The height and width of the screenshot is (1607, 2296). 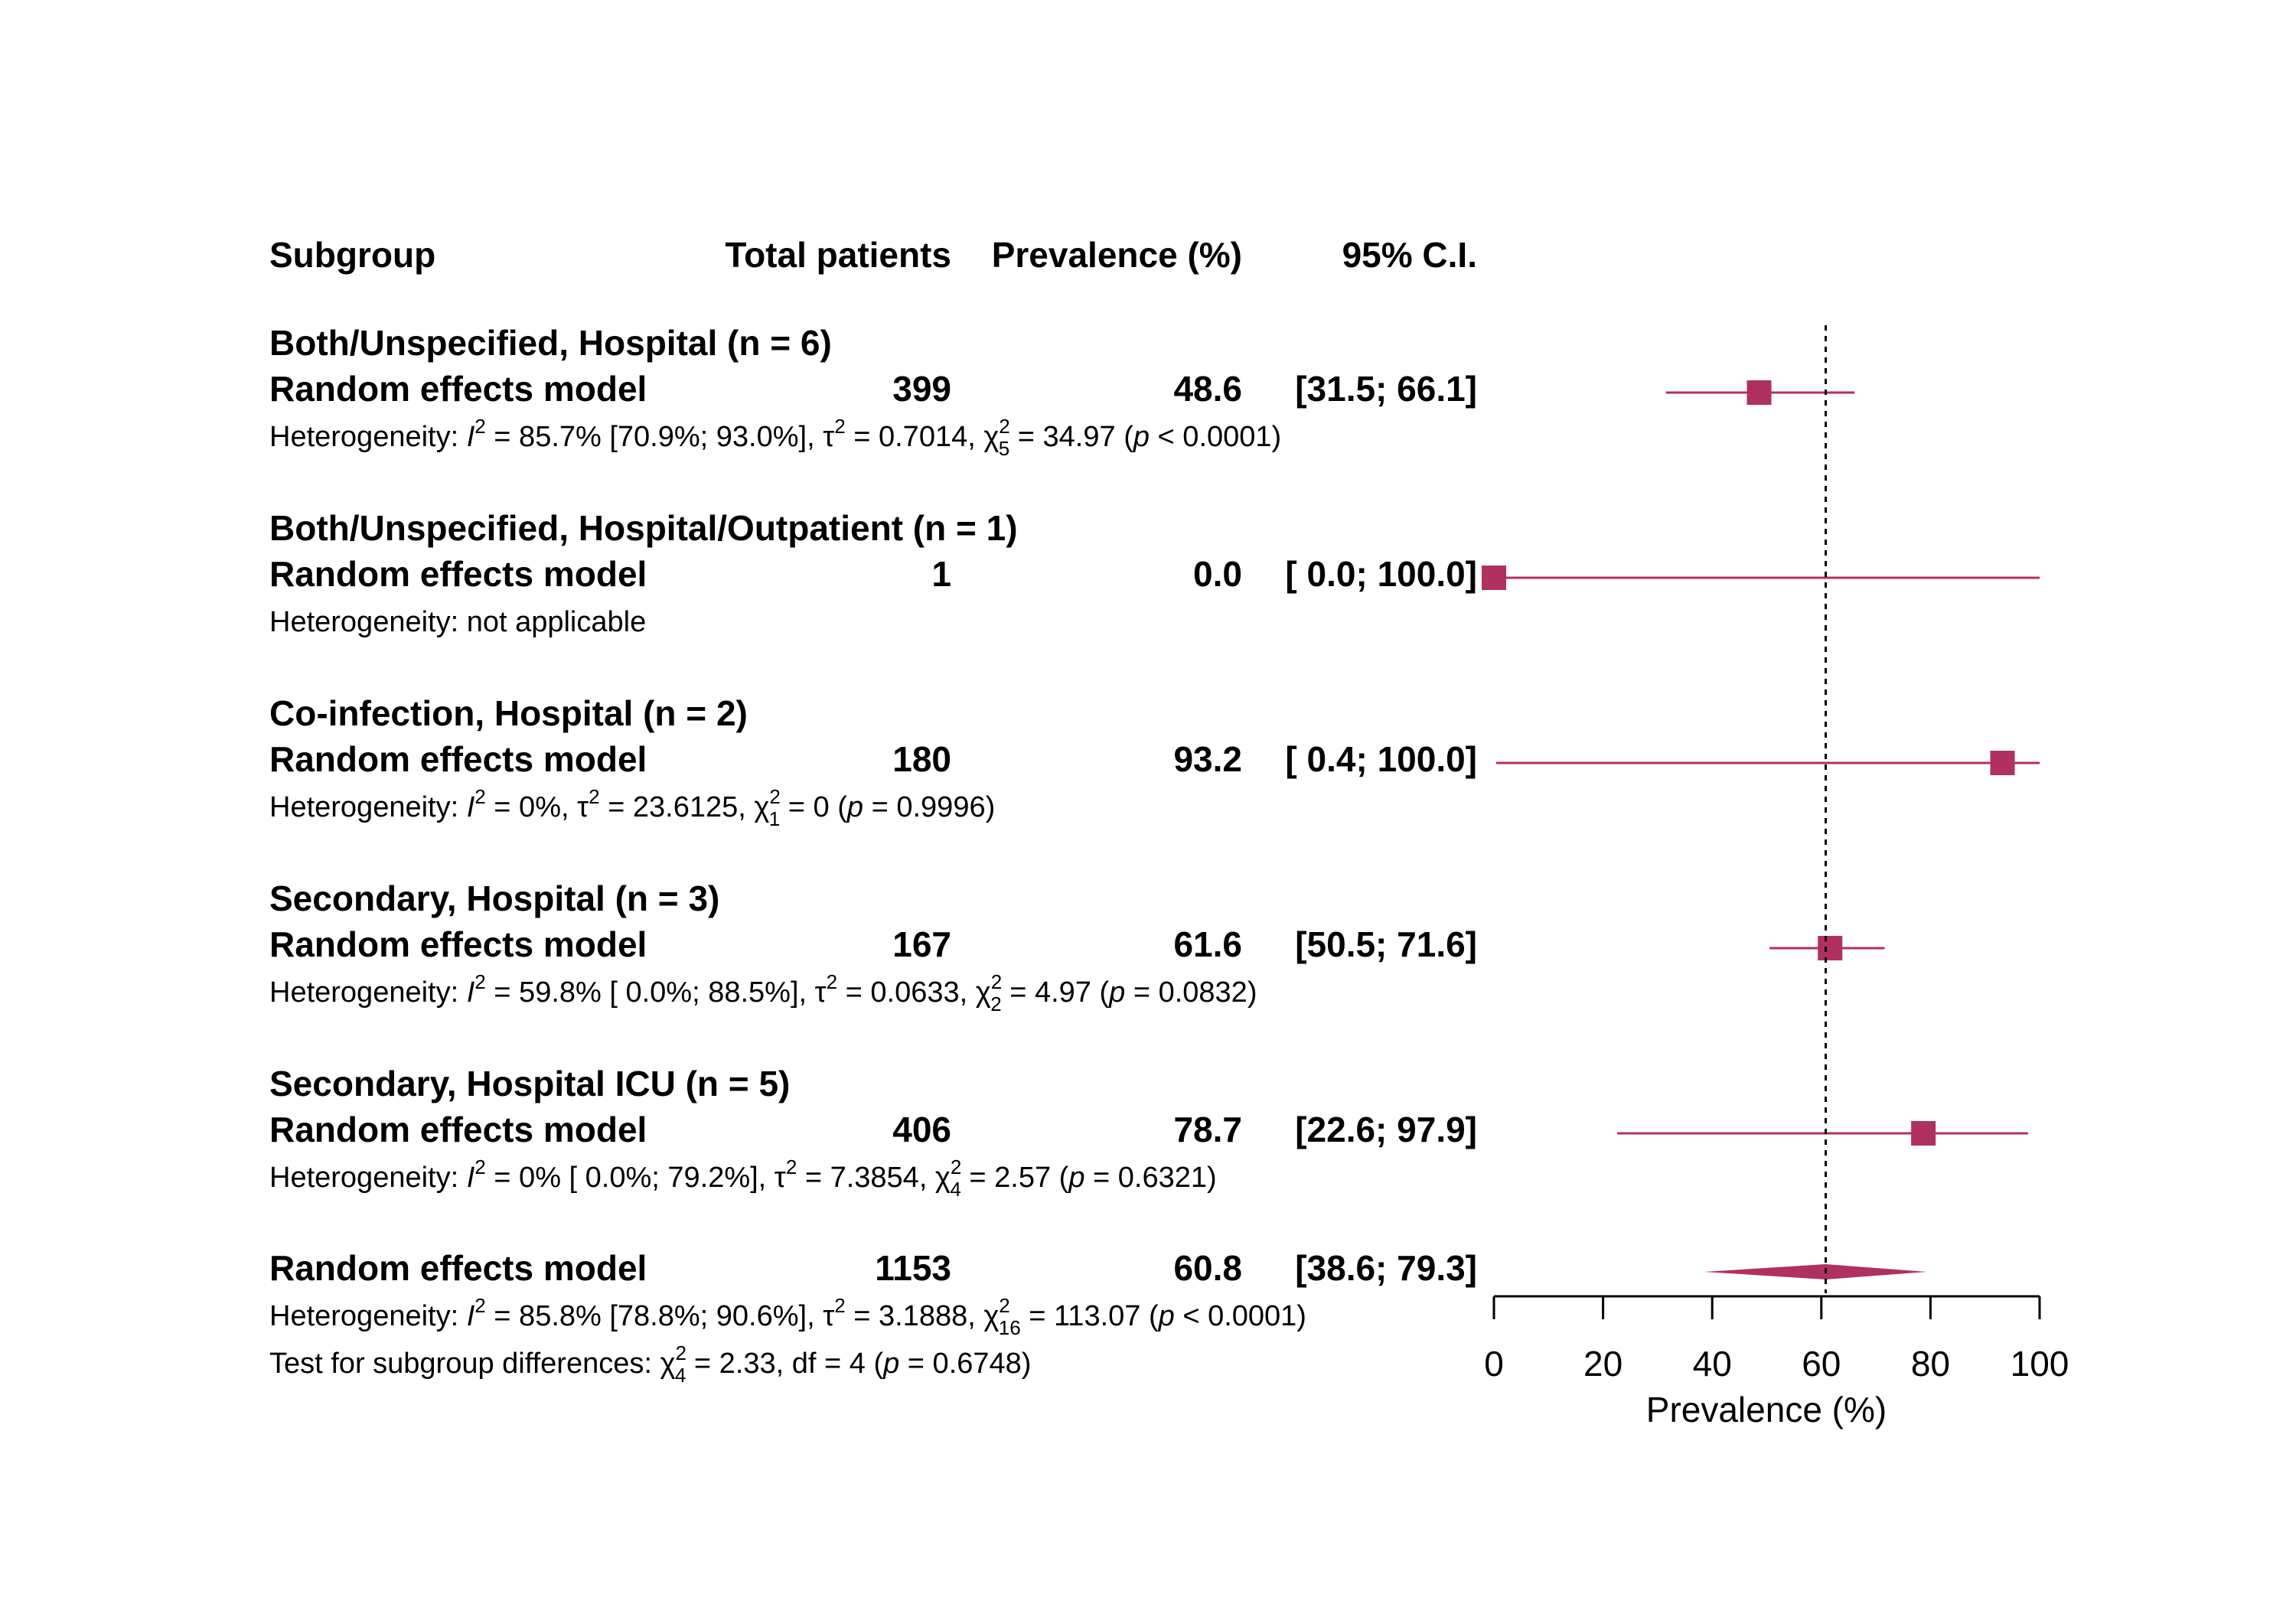 What do you see at coordinates (636, 1178) in the screenshot?
I see `heterogeneity-text-part: = 0% [ 0.0%; 79.2%], τ` at bounding box center [636, 1178].